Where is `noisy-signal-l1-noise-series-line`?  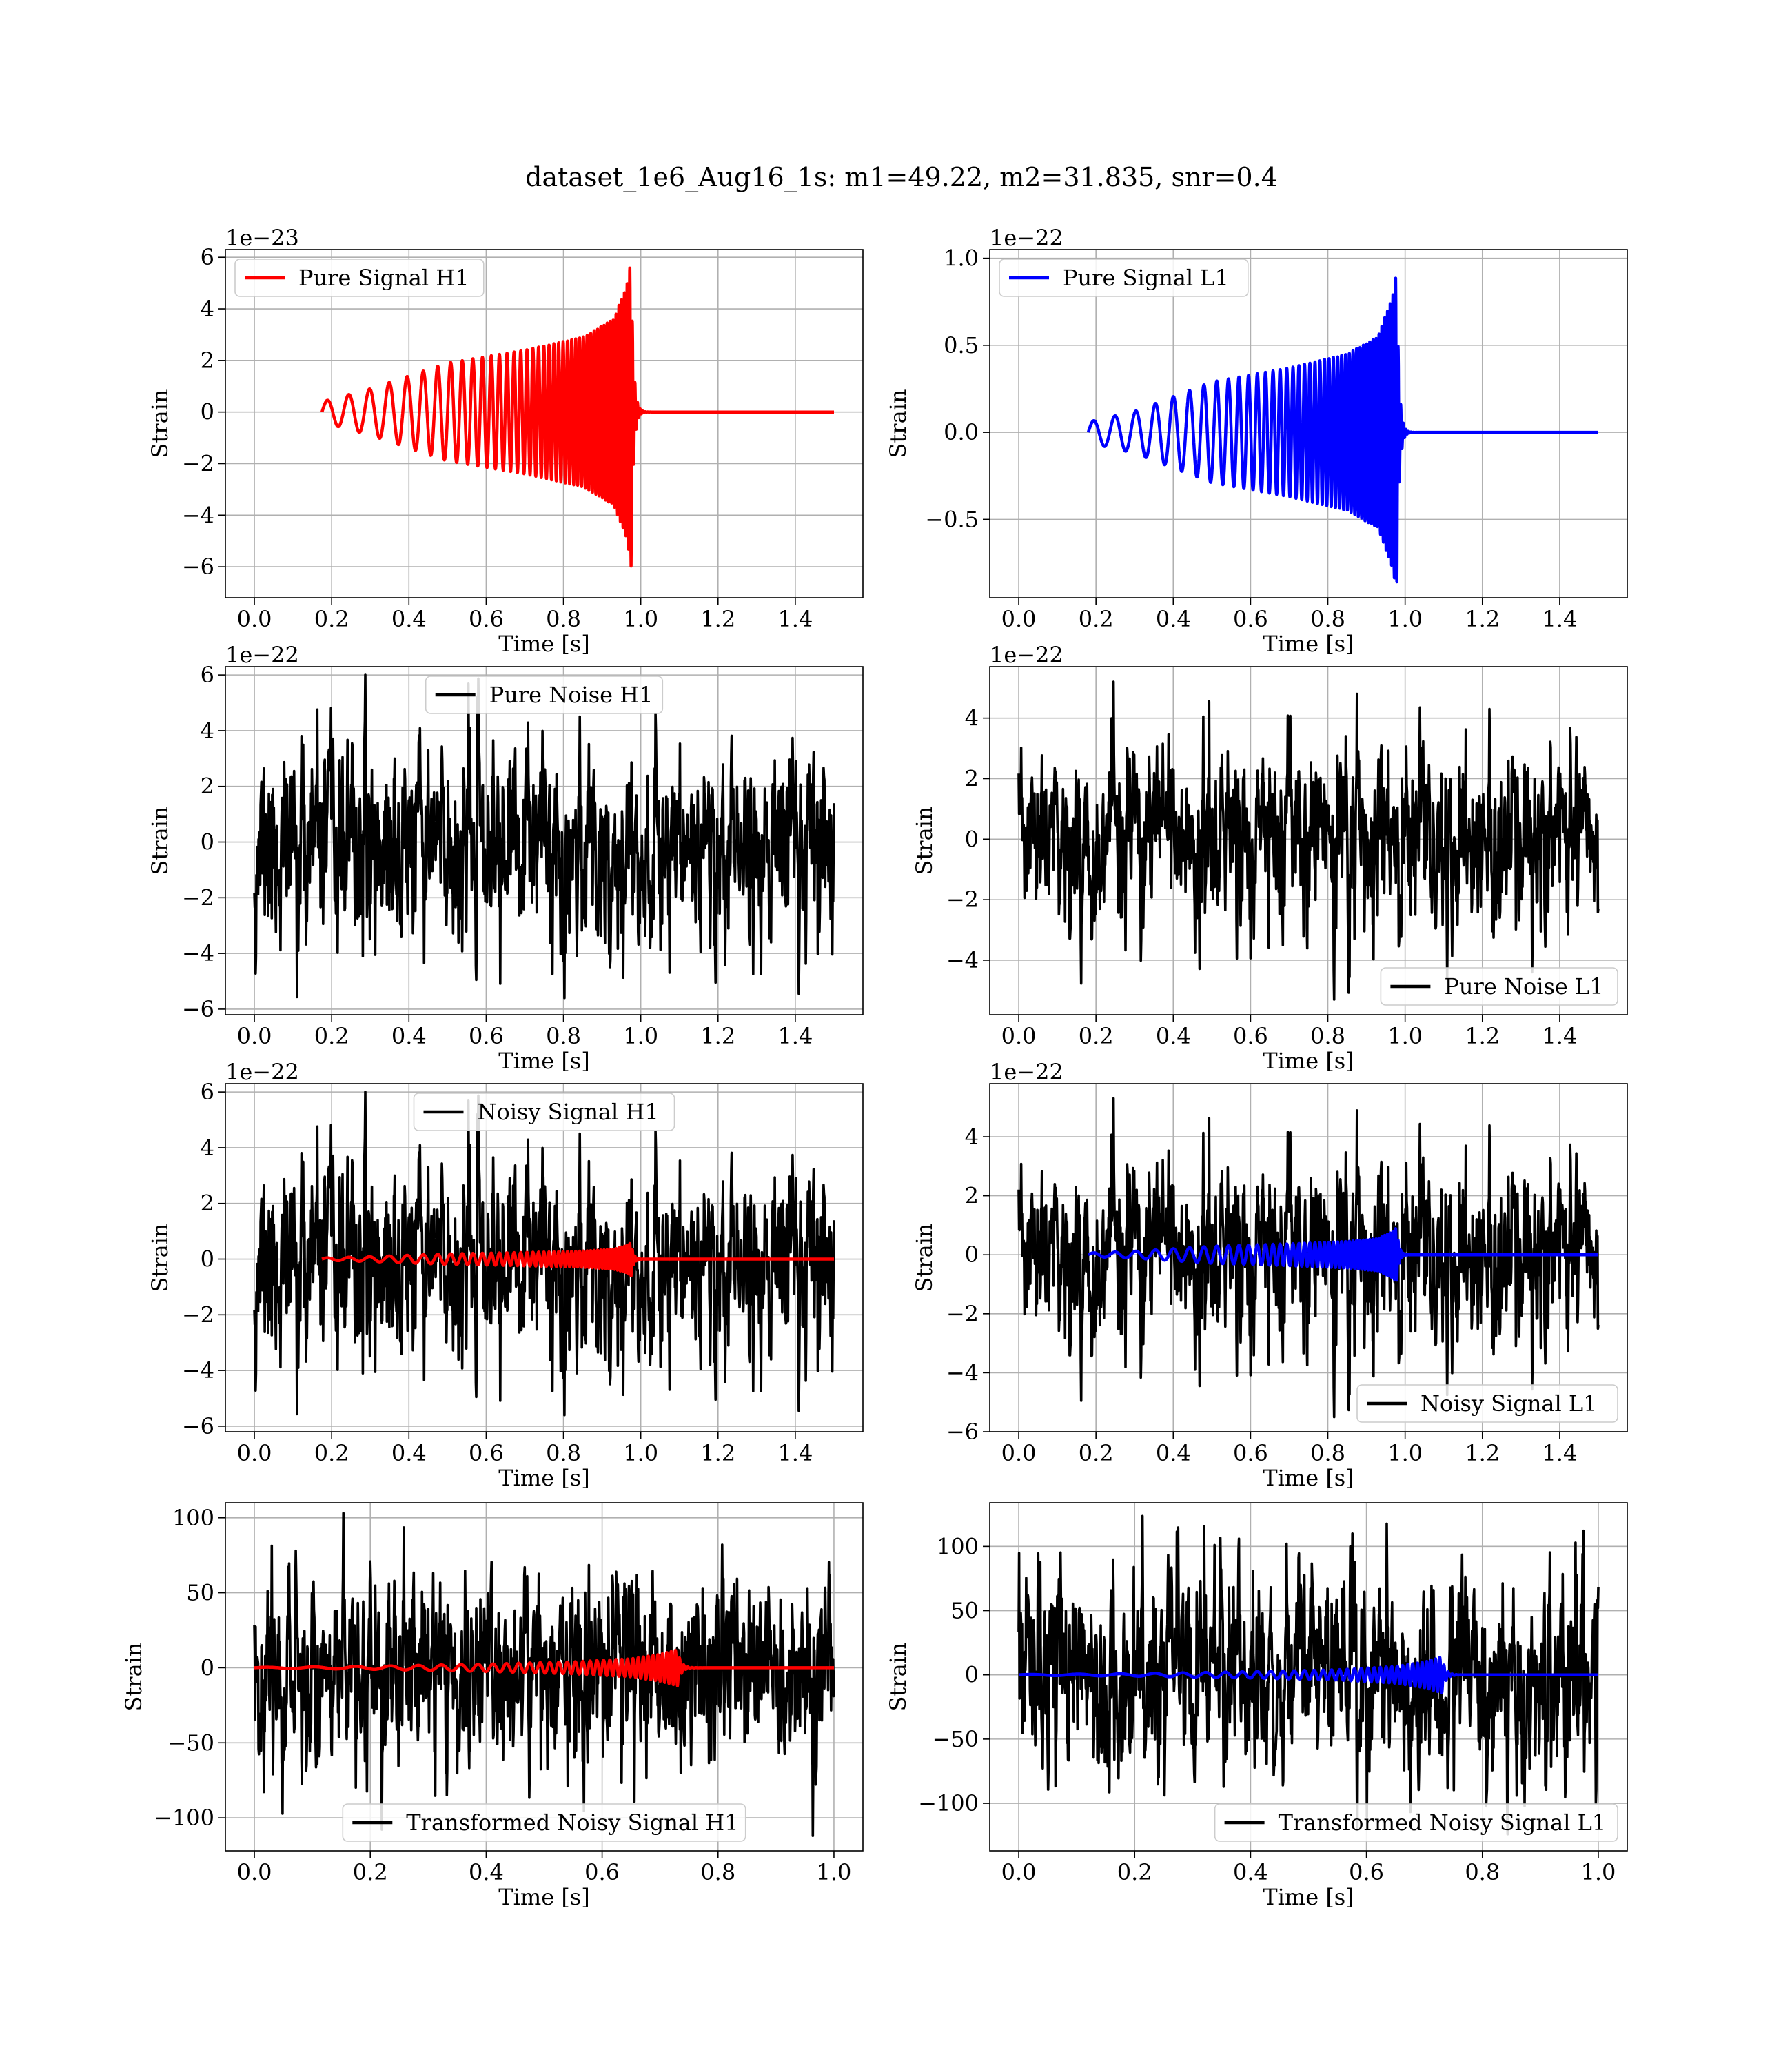
noisy-signal-l1-noise-series-line is located at coordinates (1308, 1258).